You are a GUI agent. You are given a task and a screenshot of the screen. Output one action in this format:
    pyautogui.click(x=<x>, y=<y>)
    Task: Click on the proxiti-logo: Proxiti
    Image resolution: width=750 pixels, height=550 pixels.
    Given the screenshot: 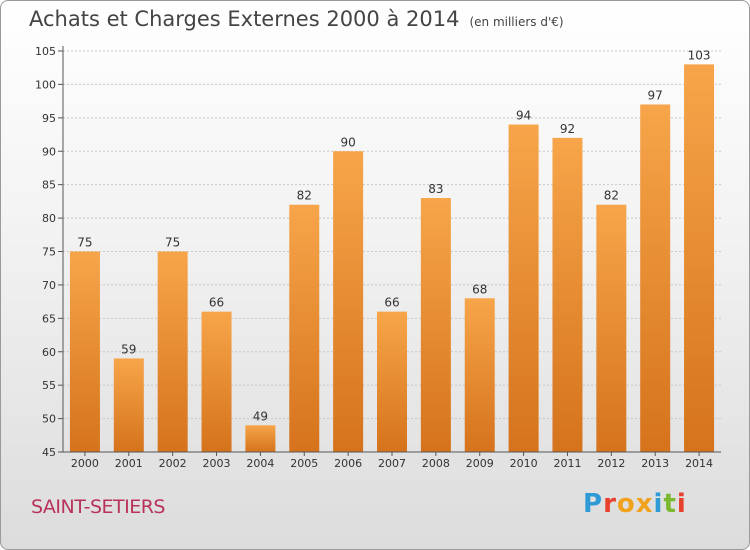 What is the action you would take?
    pyautogui.click(x=635, y=504)
    